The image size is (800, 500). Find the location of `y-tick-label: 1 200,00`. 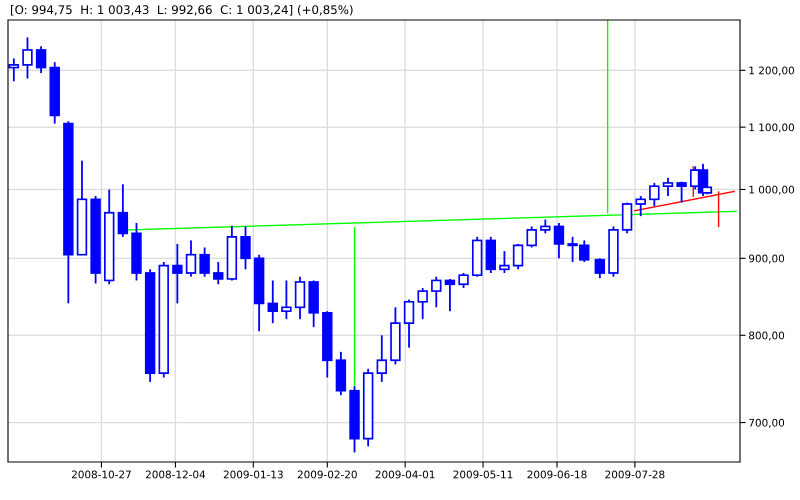

y-tick-label: 1 200,00 is located at coordinates (771, 71).